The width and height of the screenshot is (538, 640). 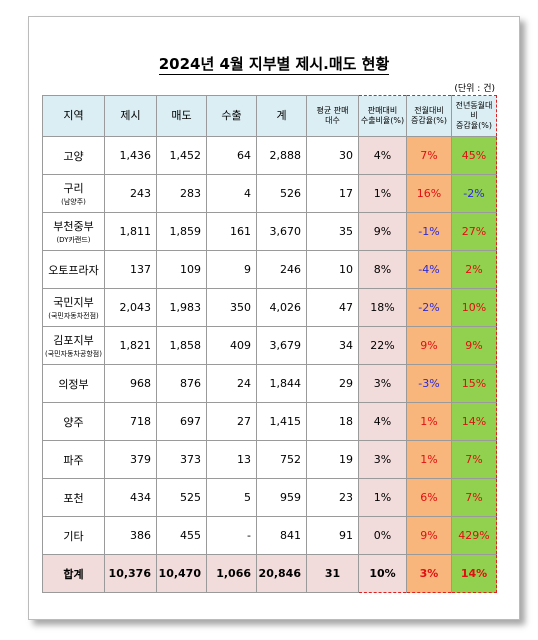 I want to click on cell: 697, so click(x=181, y=421).